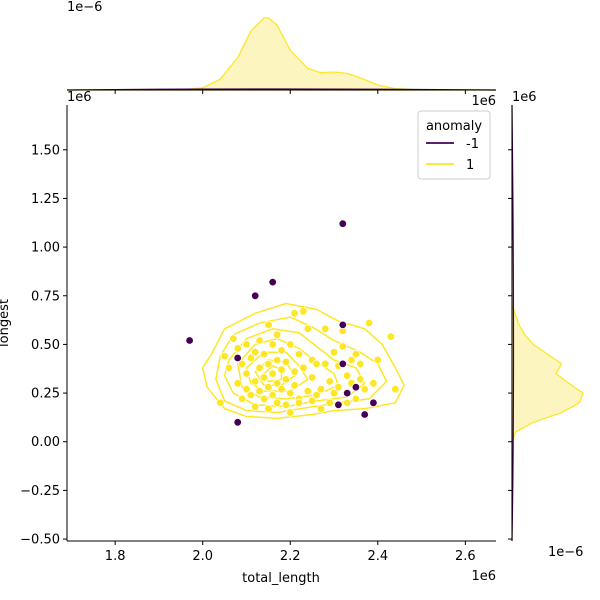 The width and height of the screenshot is (600, 600). I want to click on right-marginal-axes, so click(546, 323).